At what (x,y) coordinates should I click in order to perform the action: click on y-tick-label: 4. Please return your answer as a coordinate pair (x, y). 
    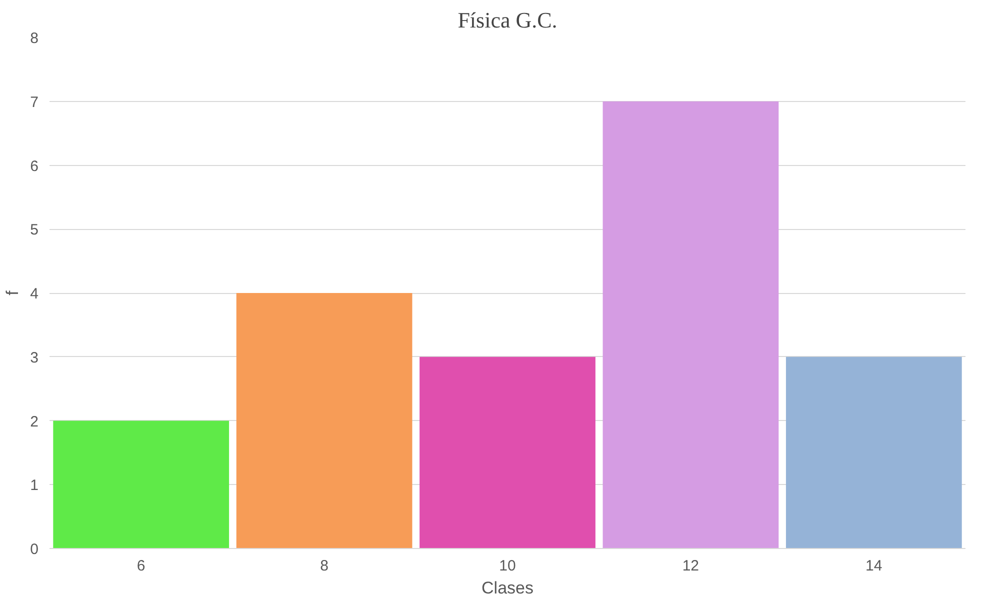
    Looking at the image, I should click on (34, 294).